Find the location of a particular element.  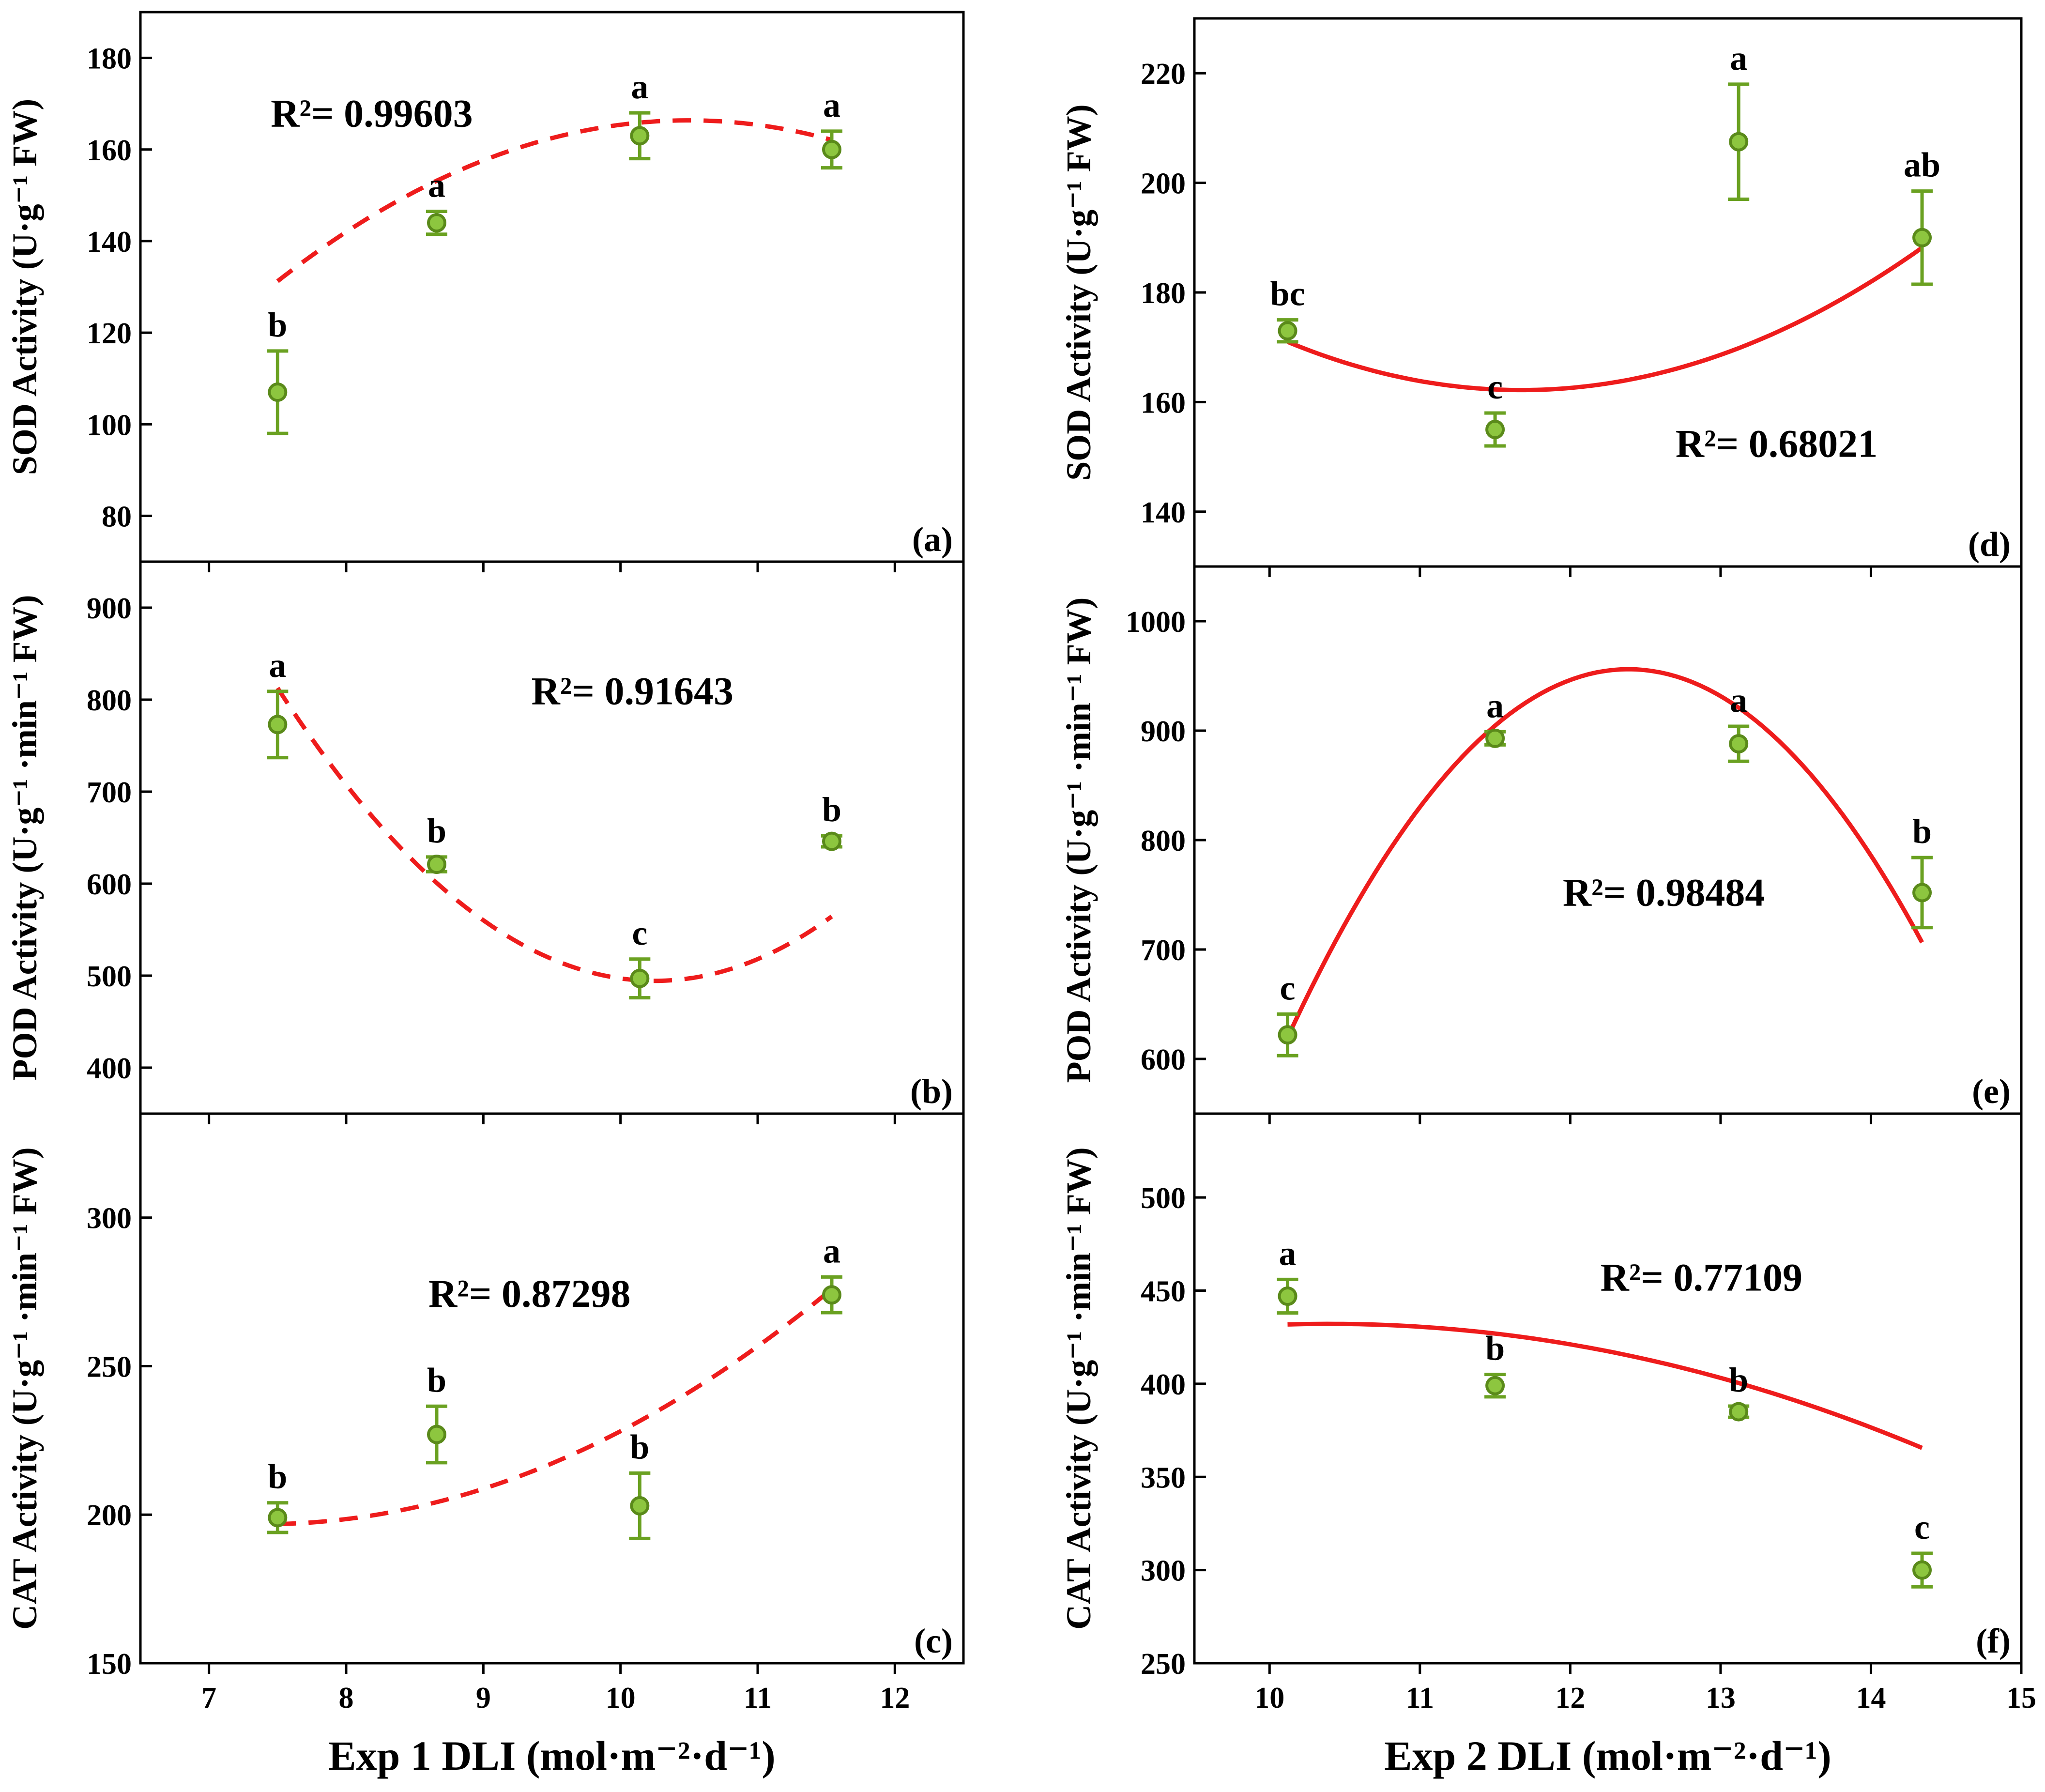

plot-frame-e is located at coordinates (1608, 840).